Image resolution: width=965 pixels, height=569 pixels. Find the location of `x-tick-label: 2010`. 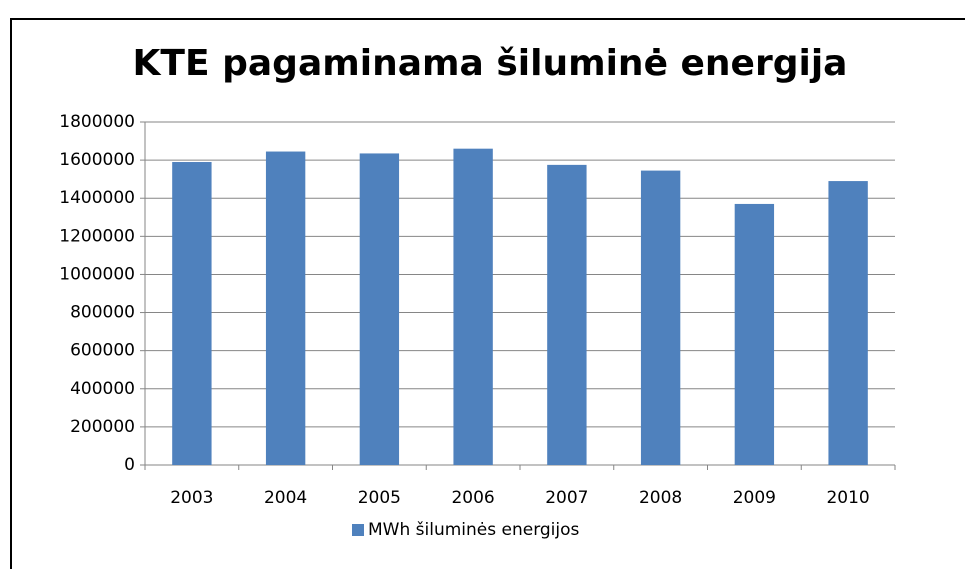

x-tick-label: 2010 is located at coordinates (847, 498).